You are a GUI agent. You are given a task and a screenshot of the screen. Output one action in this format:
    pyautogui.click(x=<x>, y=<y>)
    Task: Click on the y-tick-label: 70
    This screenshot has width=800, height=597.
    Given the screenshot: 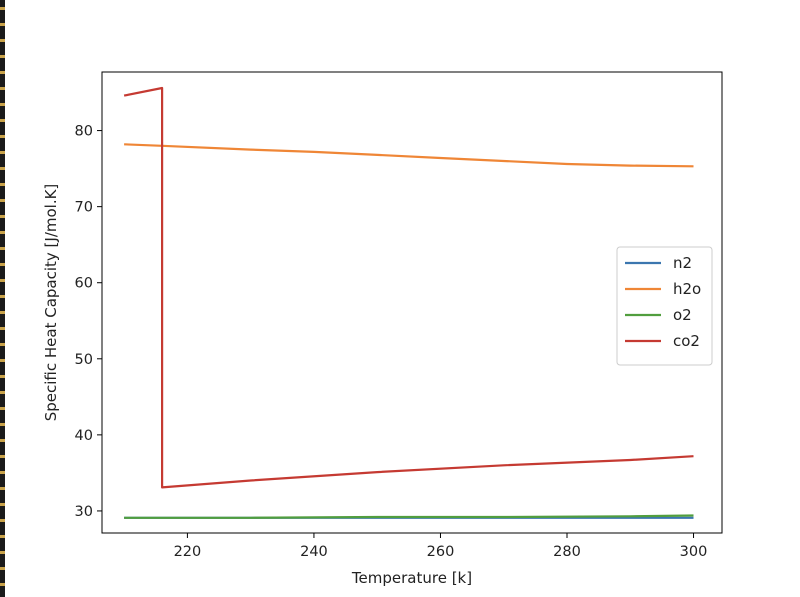 What is the action you would take?
    pyautogui.click(x=84, y=208)
    